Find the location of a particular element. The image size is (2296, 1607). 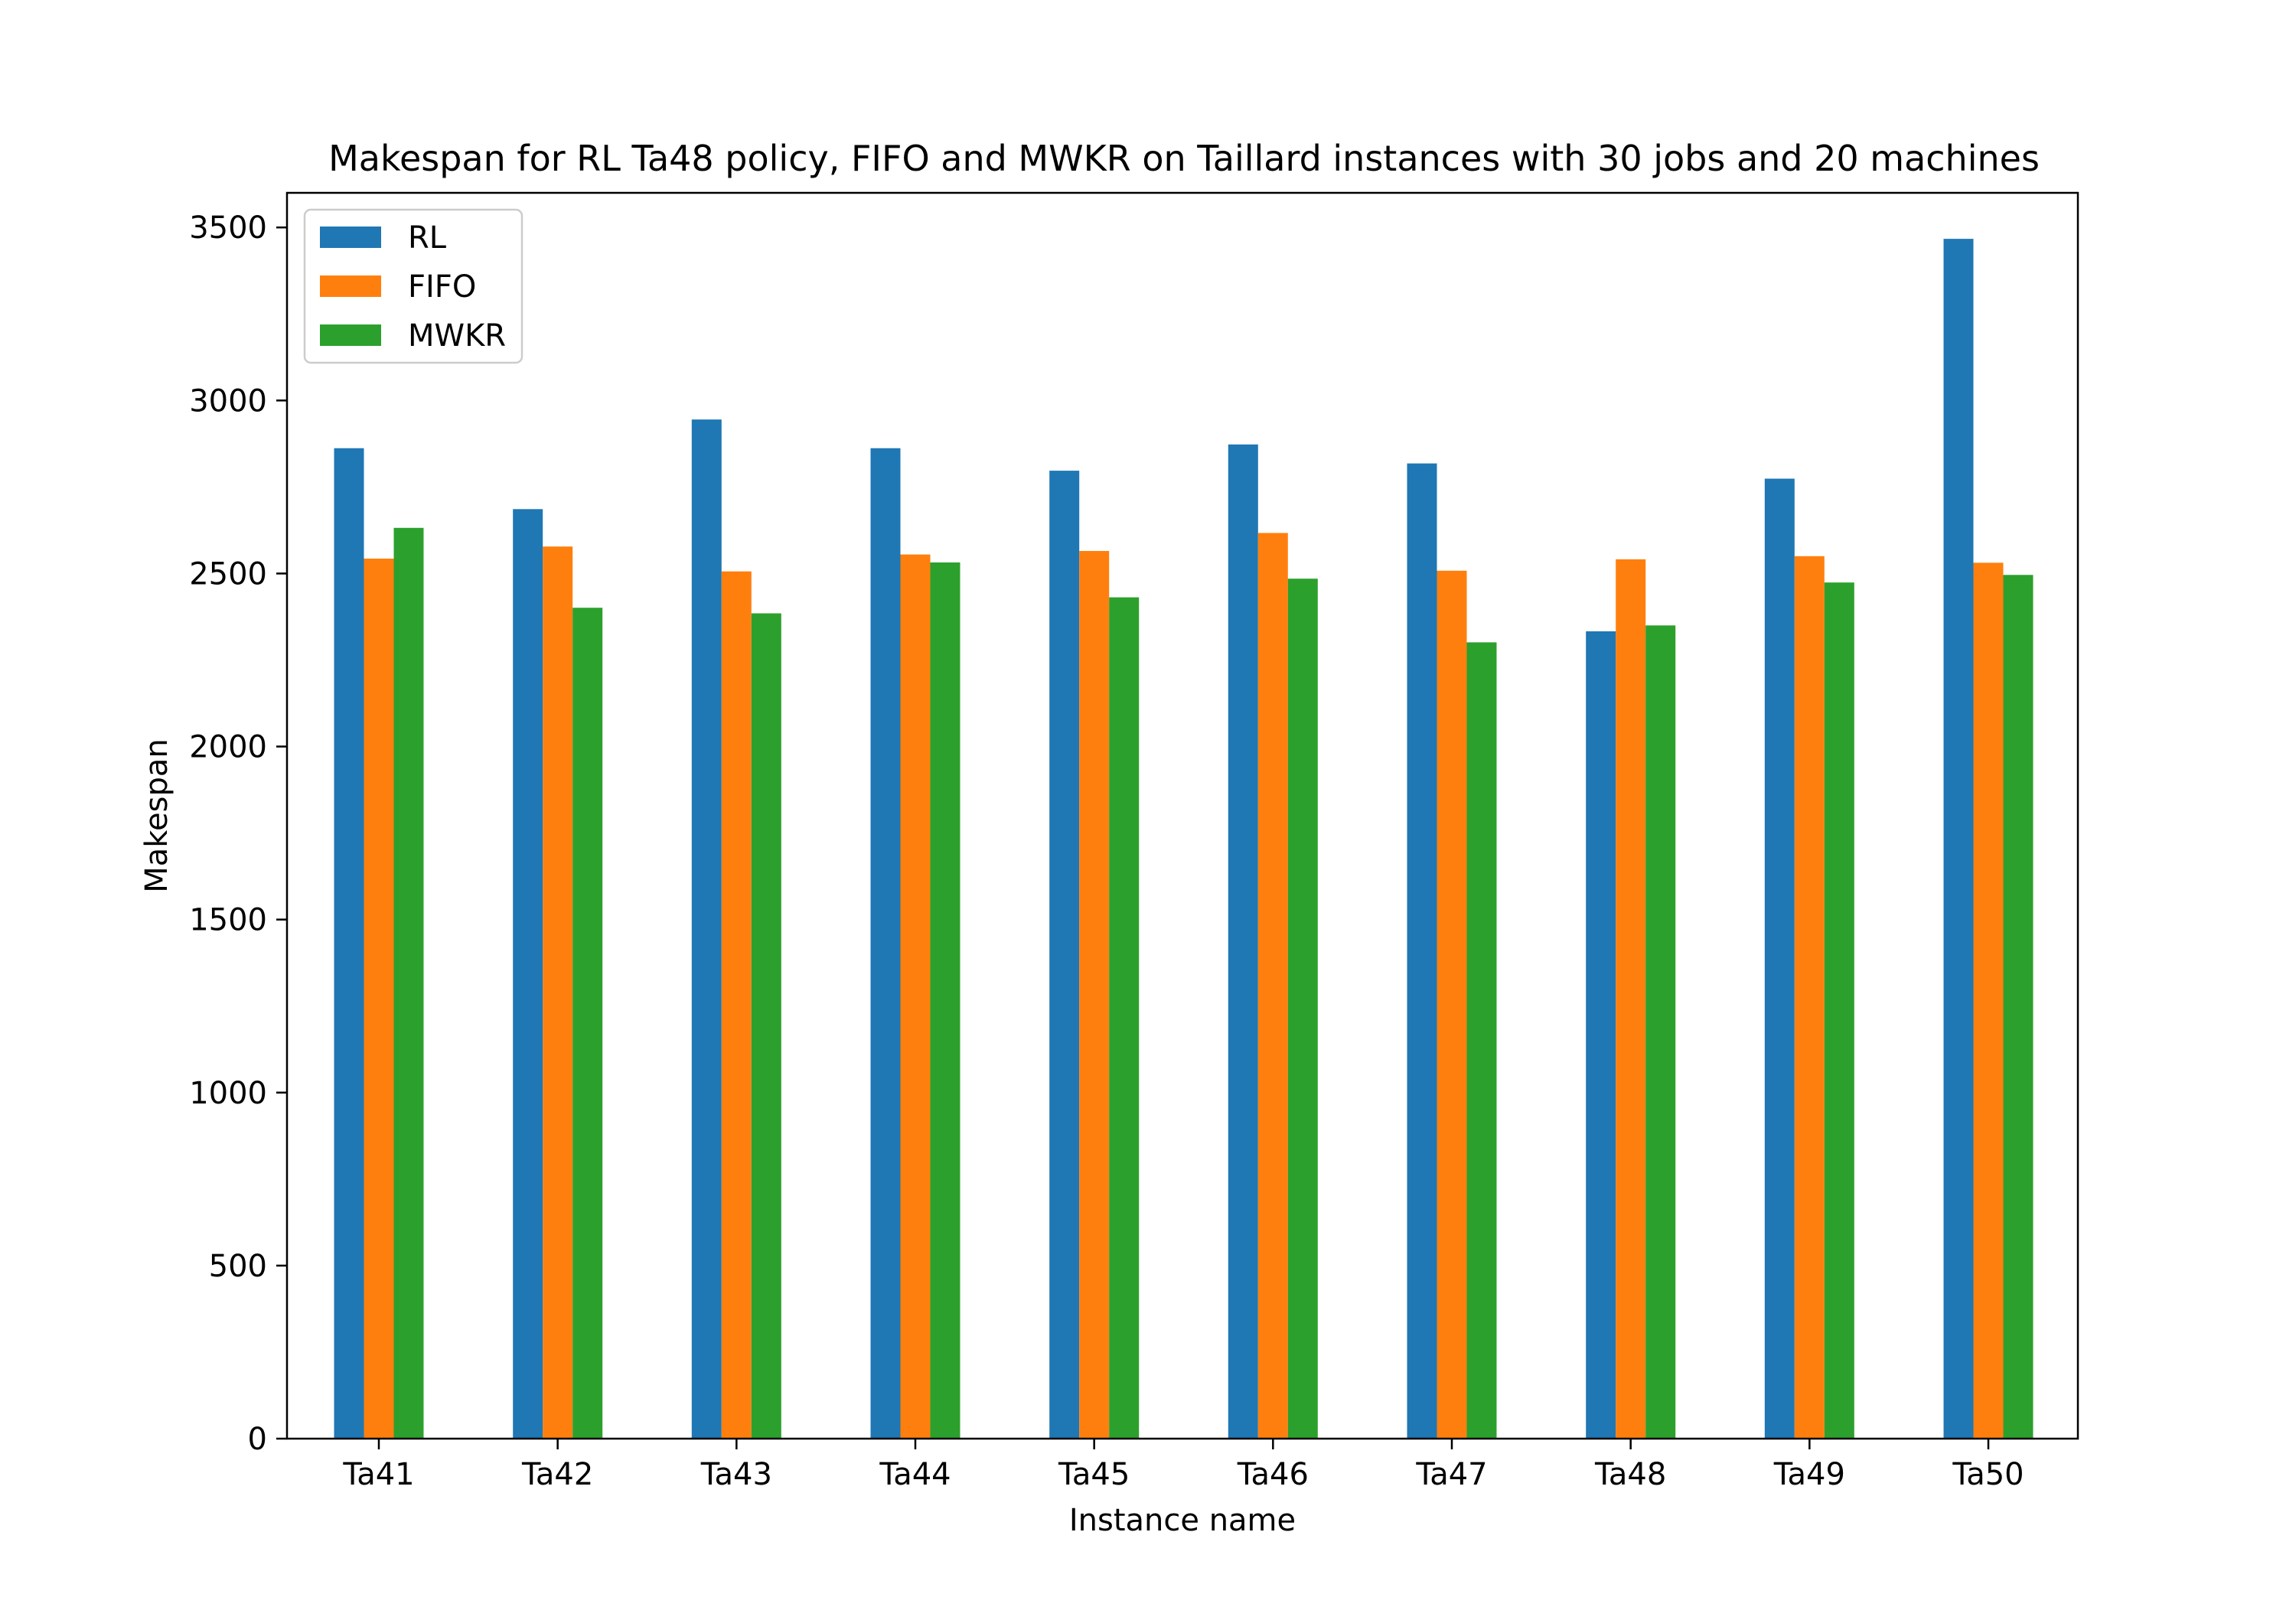

bar-fifo-ta48 is located at coordinates (1631, 999).